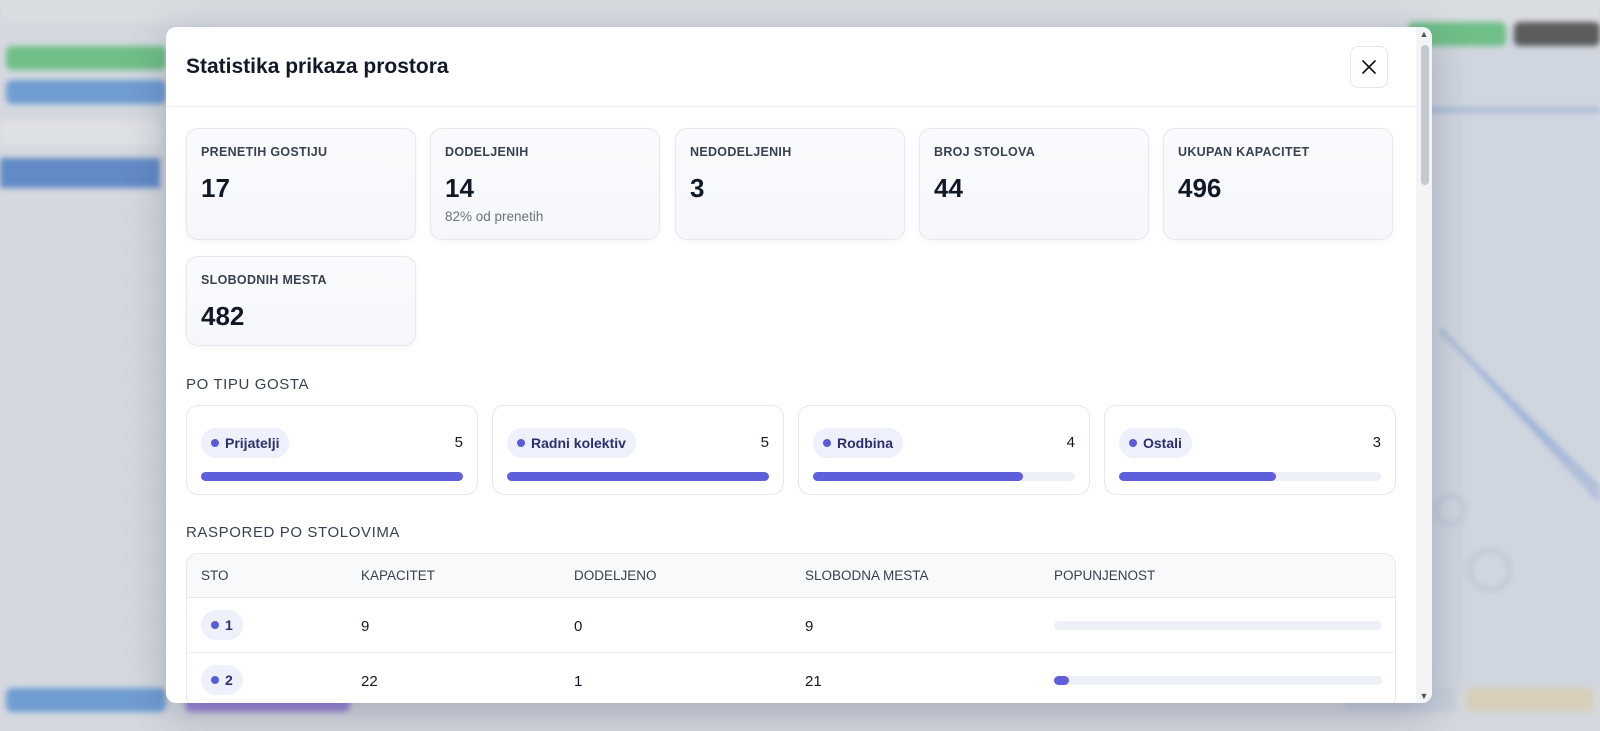 The width and height of the screenshot is (1600, 731). What do you see at coordinates (1510, 350) in the screenshot?
I see `floorplan-drawing` at bounding box center [1510, 350].